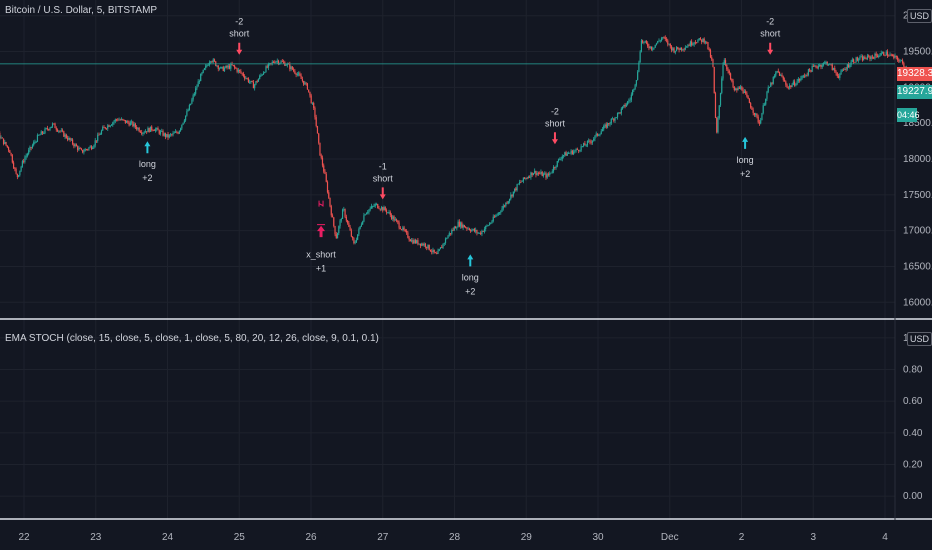  Describe the element at coordinates (919, 339) in the screenshot. I see `indicator-currency-button: USD` at that location.